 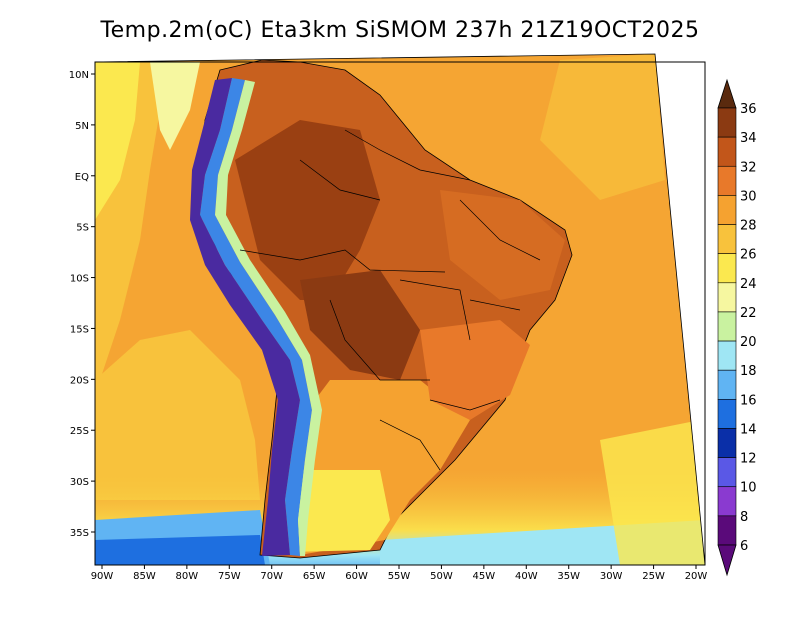 I want to click on colorbar-label: 20, so click(x=748, y=342).